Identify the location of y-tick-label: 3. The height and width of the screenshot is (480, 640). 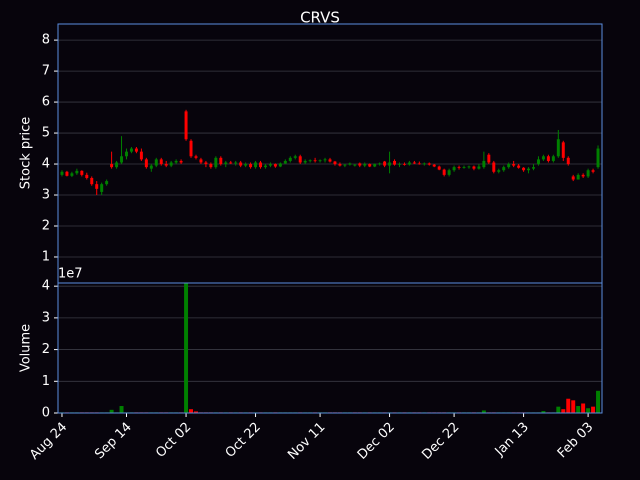
(46, 317).